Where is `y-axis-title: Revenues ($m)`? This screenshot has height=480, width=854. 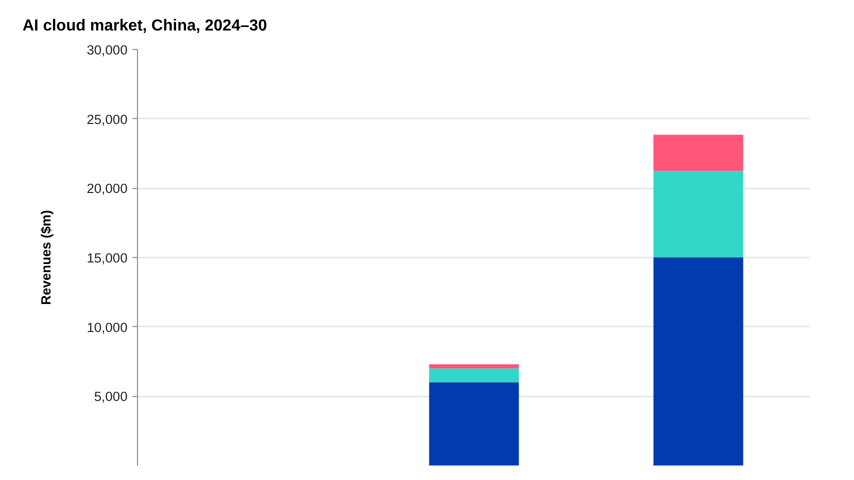 y-axis-title: Revenues ($m) is located at coordinates (46, 257).